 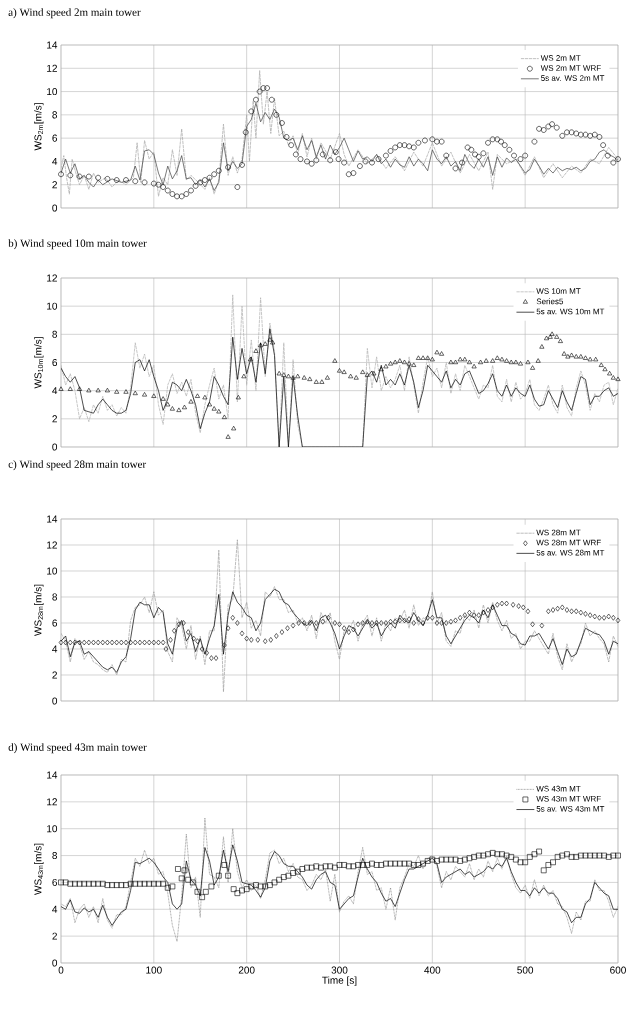 What do you see at coordinates (339, 970) in the screenshot?
I see `x-tick-label: 300` at bounding box center [339, 970].